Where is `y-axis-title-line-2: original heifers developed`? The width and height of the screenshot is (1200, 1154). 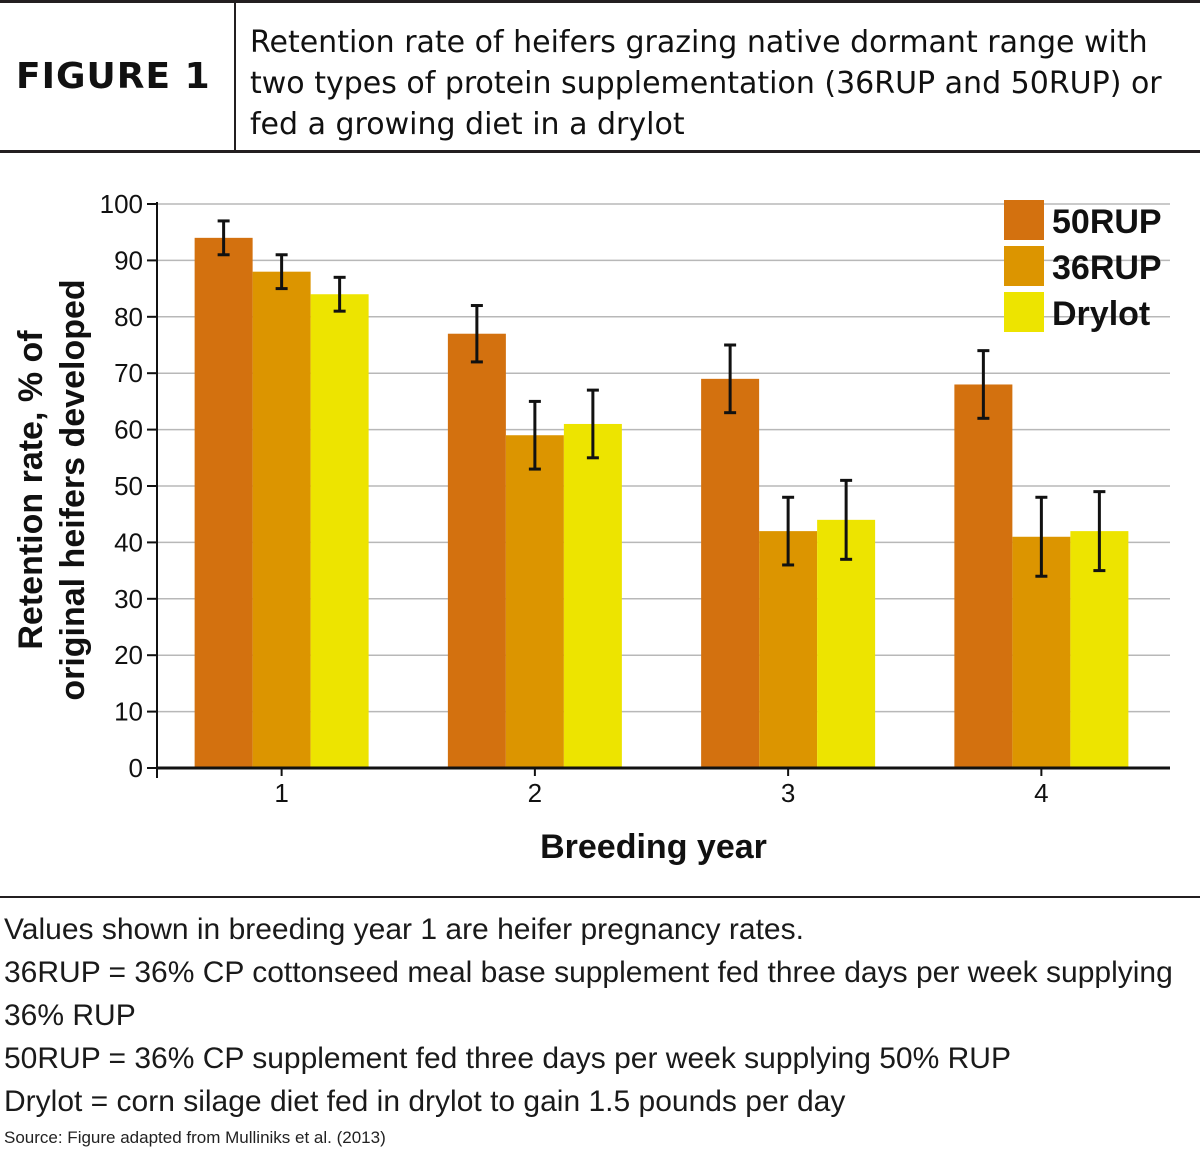 y-axis-title-line-2: original heifers developed is located at coordinates (73, 489).